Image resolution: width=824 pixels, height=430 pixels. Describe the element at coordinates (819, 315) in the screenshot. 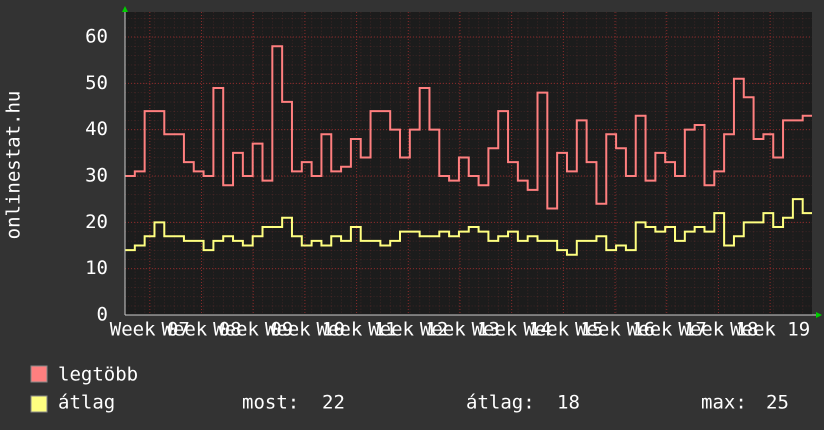

I see `x-arrow` at that location.